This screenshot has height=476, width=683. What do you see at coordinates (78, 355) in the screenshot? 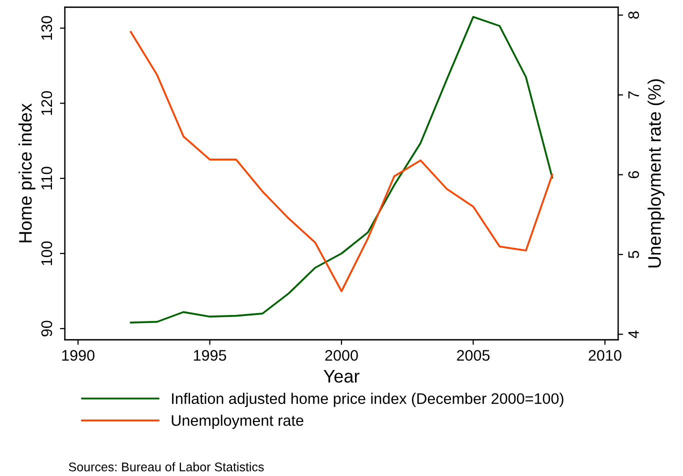
I see `x-tick-label: 1990` at bounding box center [78, 355].